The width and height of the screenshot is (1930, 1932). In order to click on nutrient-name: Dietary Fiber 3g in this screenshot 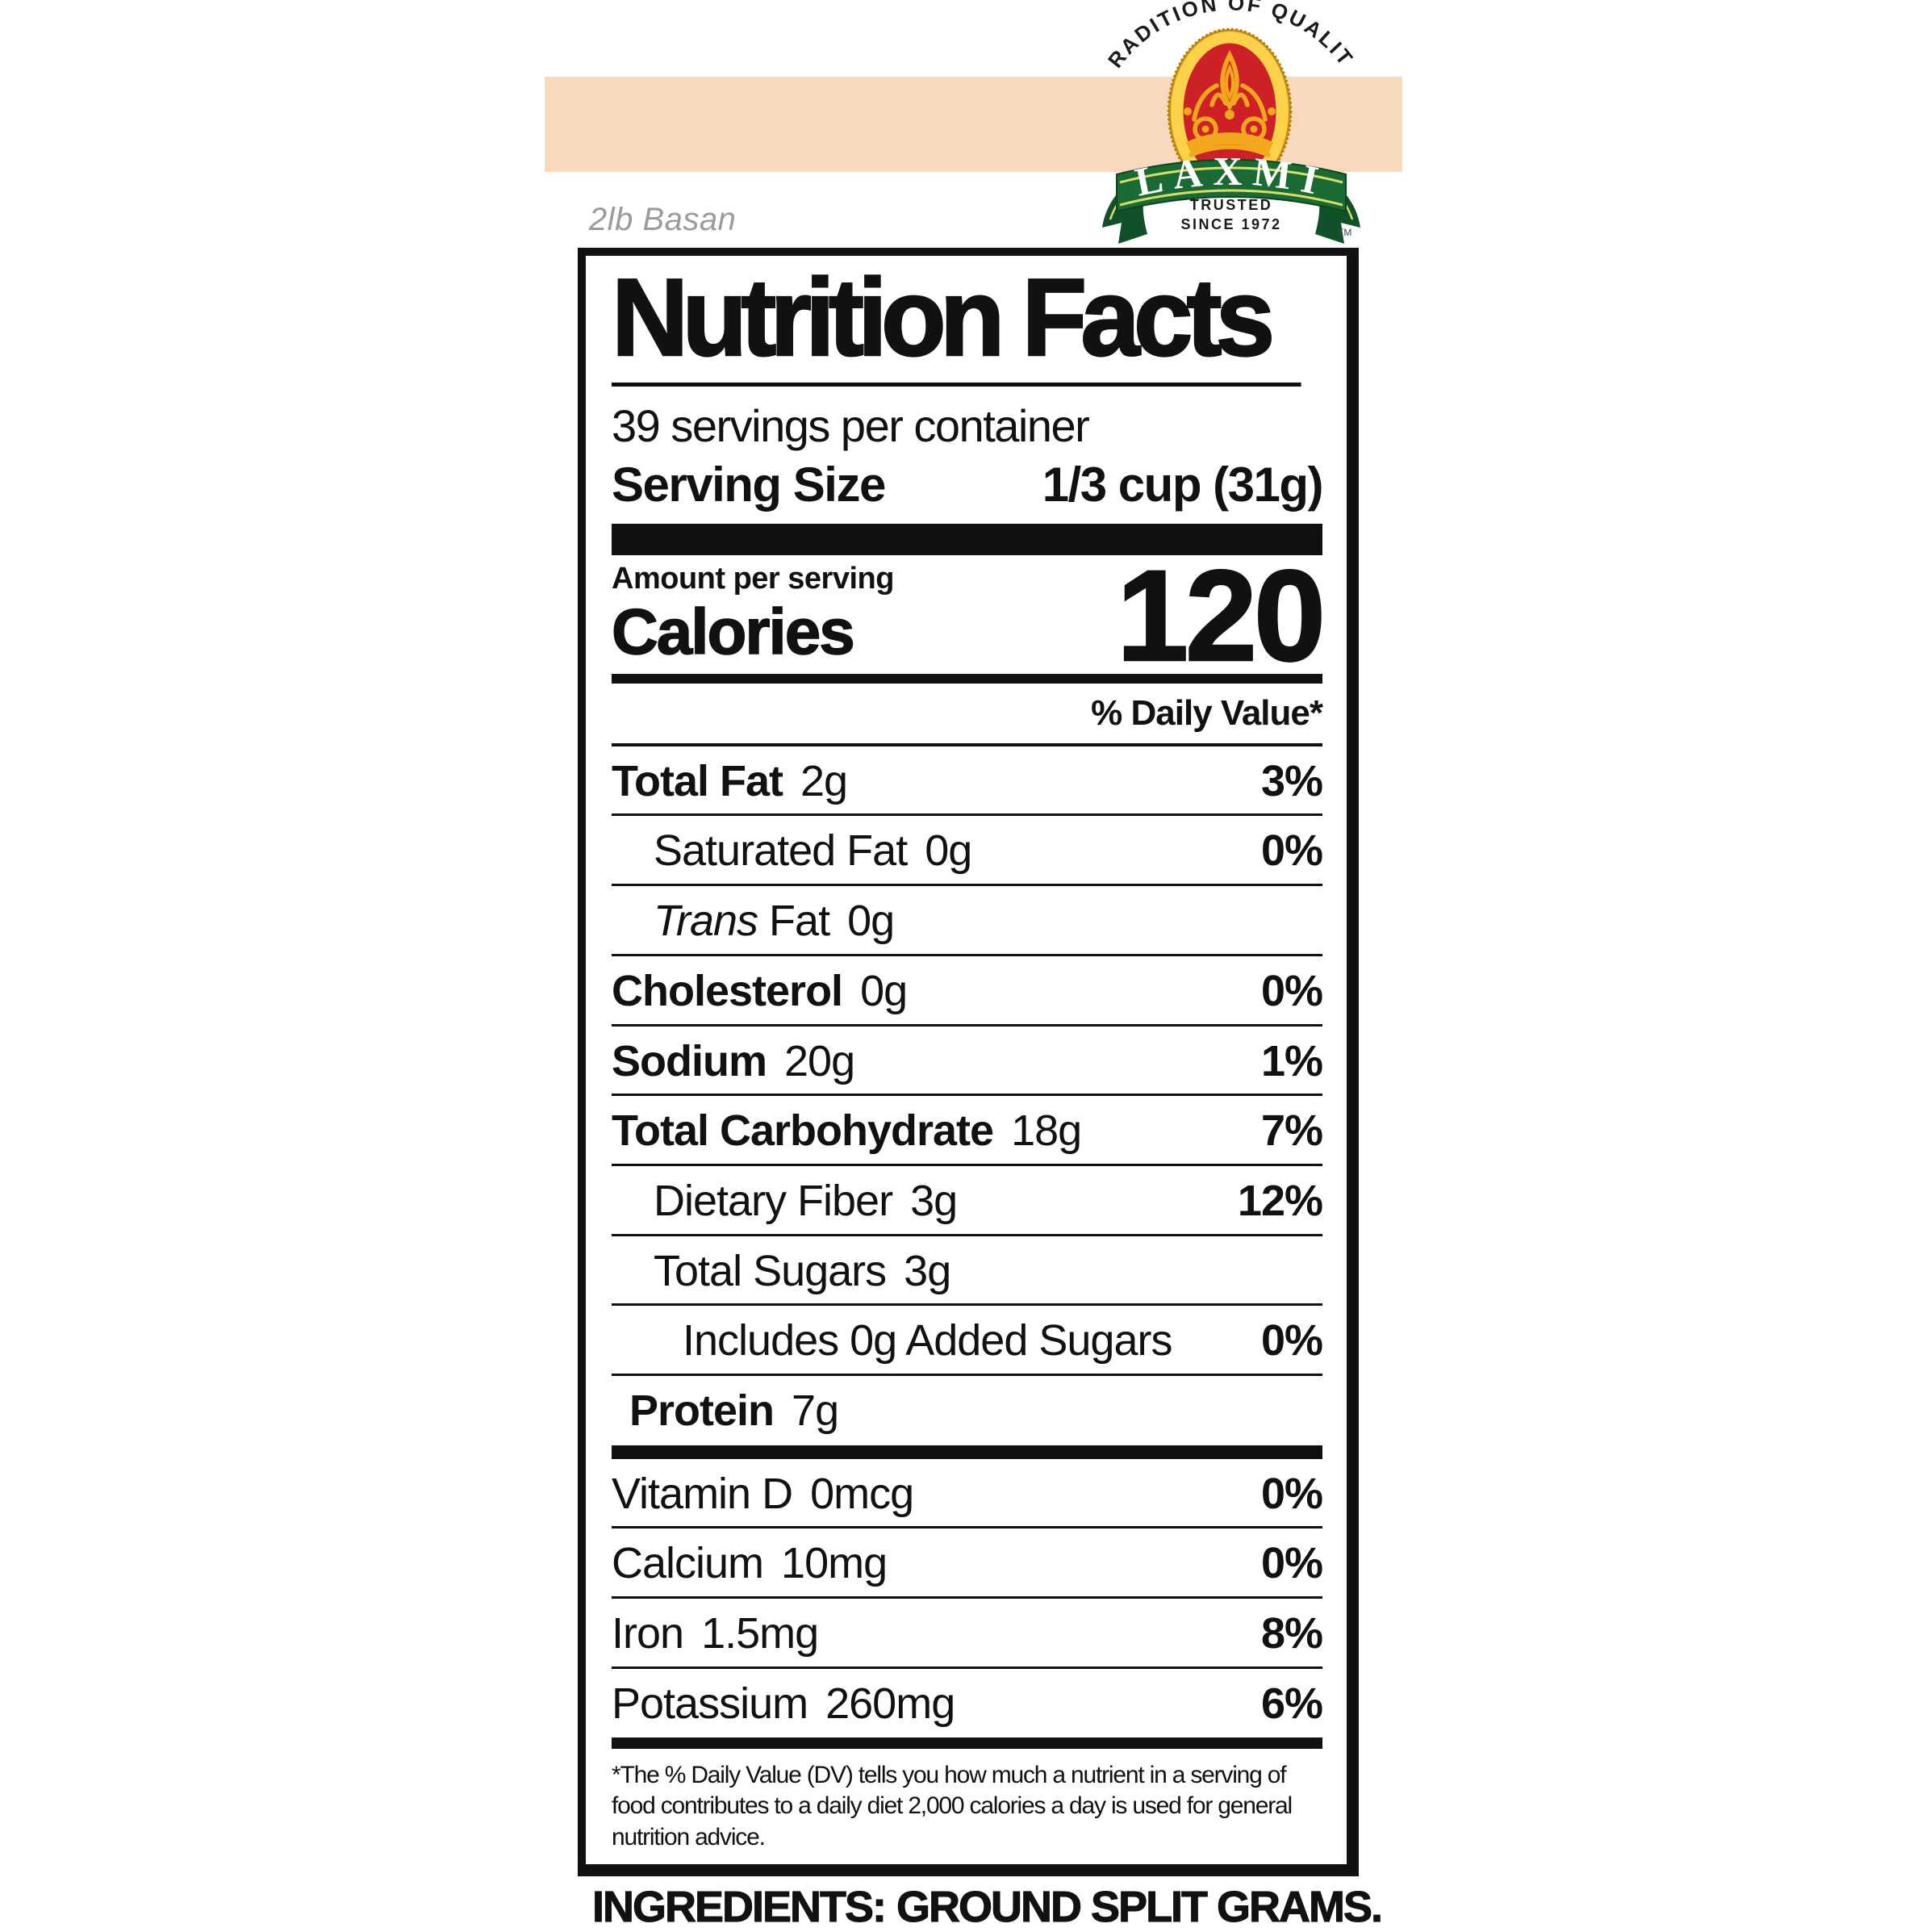, I will do `click(806, 1200)`.